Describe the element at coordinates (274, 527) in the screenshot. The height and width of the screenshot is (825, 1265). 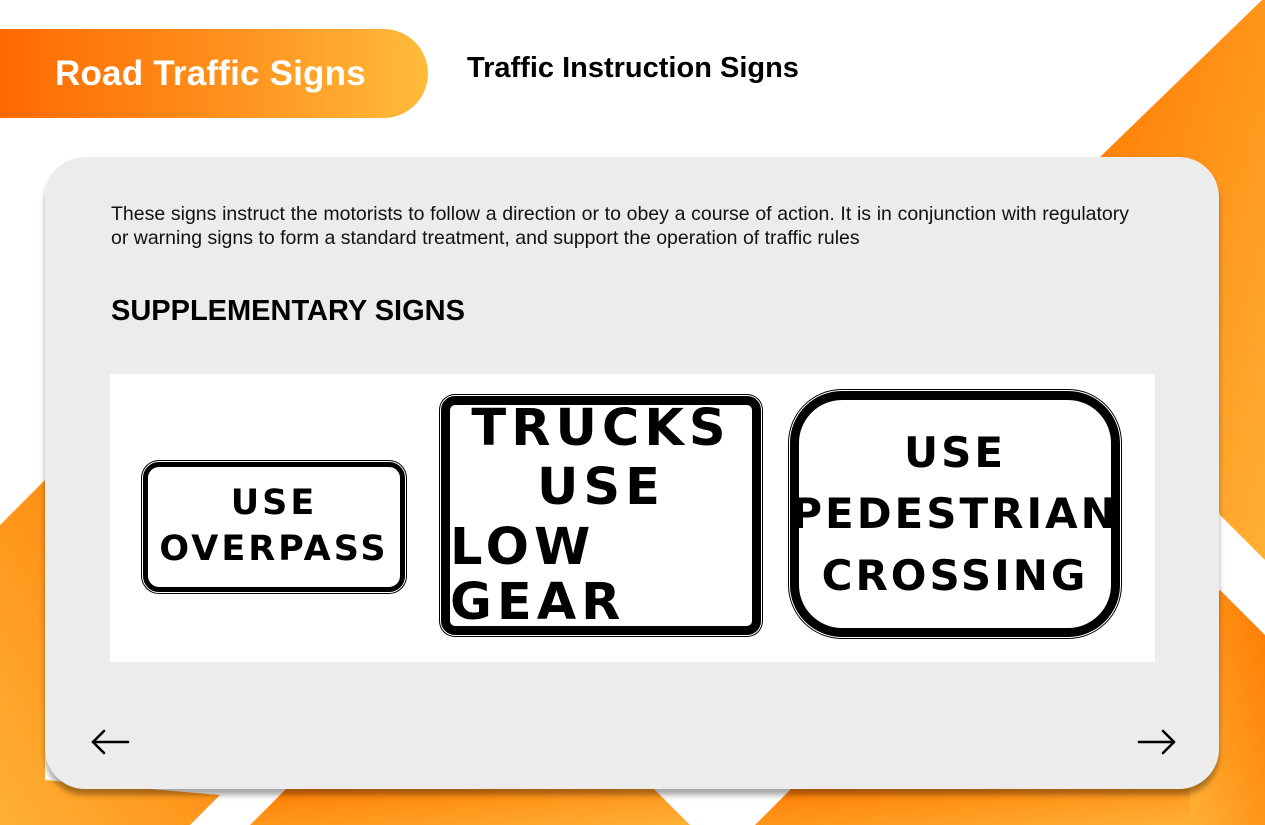
I see `sign-use-overpass: USE OVERPASS` at that location.